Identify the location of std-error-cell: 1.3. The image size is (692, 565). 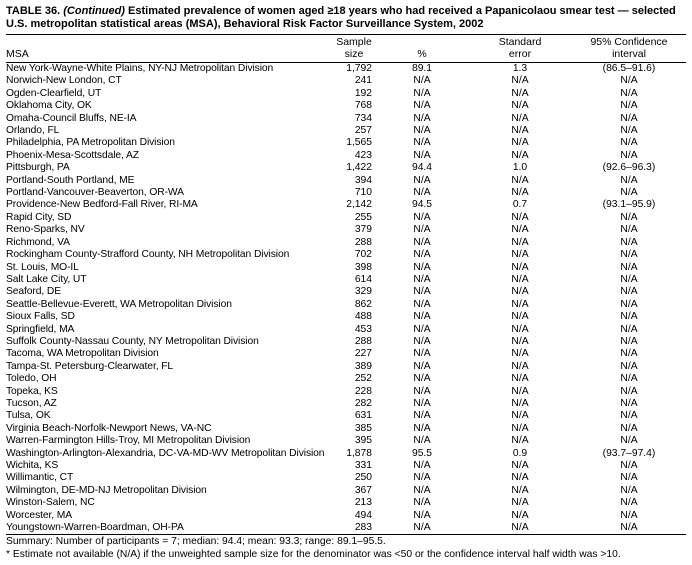
(520, 68).